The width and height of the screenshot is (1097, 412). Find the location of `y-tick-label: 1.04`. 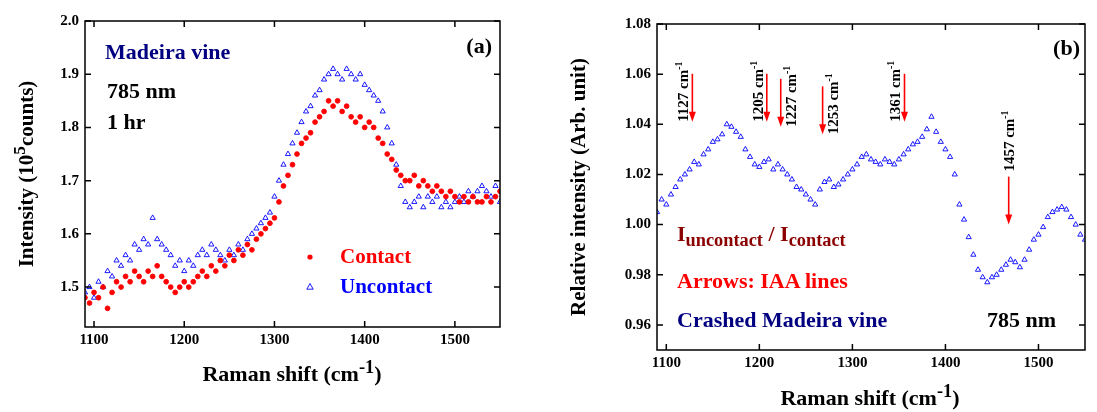

y-tick-label: 1.04 is located at coordinates (638, 123).